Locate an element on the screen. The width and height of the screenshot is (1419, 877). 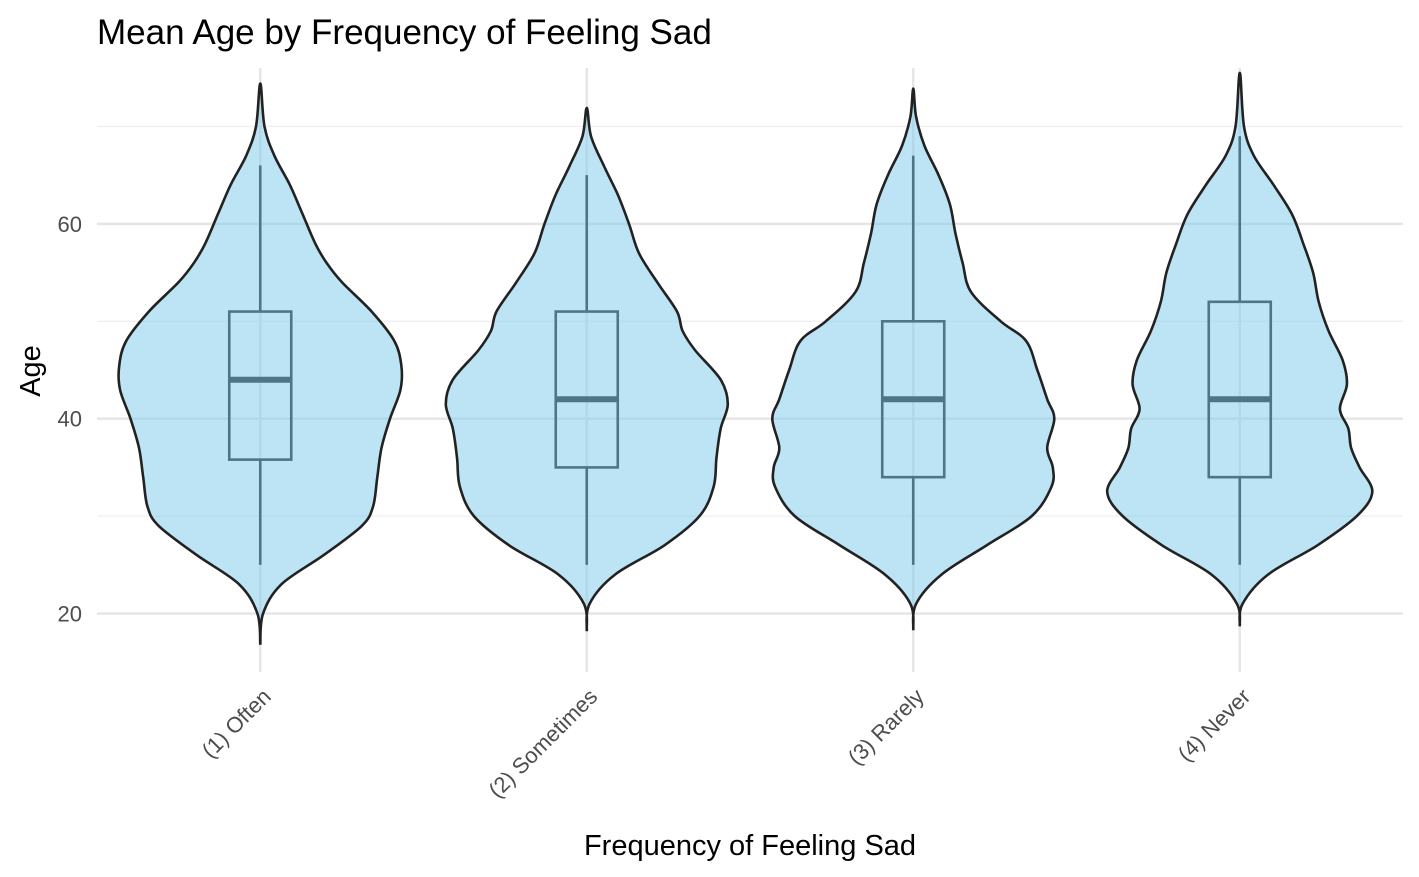
y-tick-label: 40 is located at coordinates (70, 419).